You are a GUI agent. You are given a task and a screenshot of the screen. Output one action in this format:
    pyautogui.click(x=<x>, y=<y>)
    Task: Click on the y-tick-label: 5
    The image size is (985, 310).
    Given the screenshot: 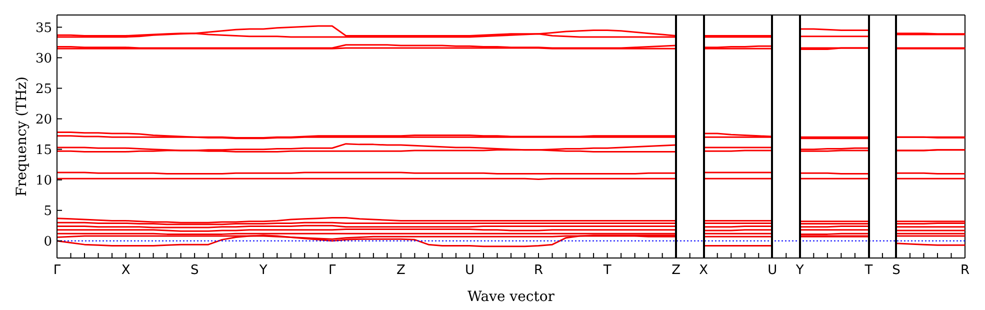 What is the action you would take?
    pyautogui.click(x=48, y=211)
    